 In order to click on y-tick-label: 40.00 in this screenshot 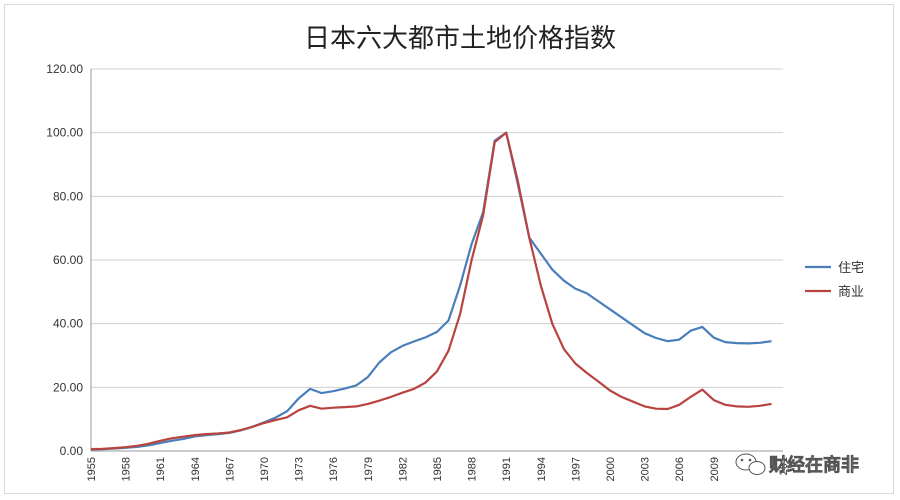, I will do `click(68, 324)`.